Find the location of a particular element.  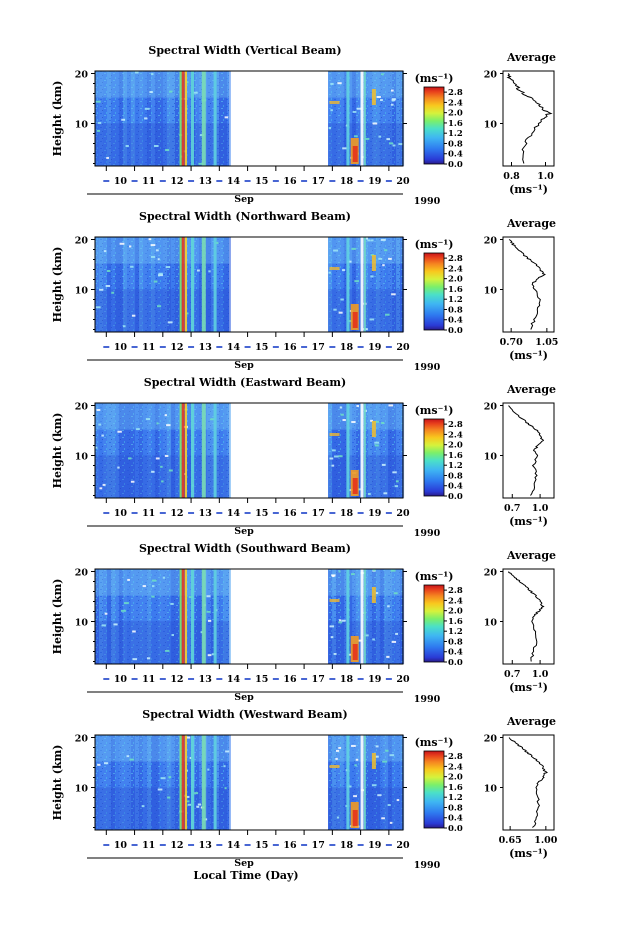

average-title: Average is located at coordinates (531, 555).